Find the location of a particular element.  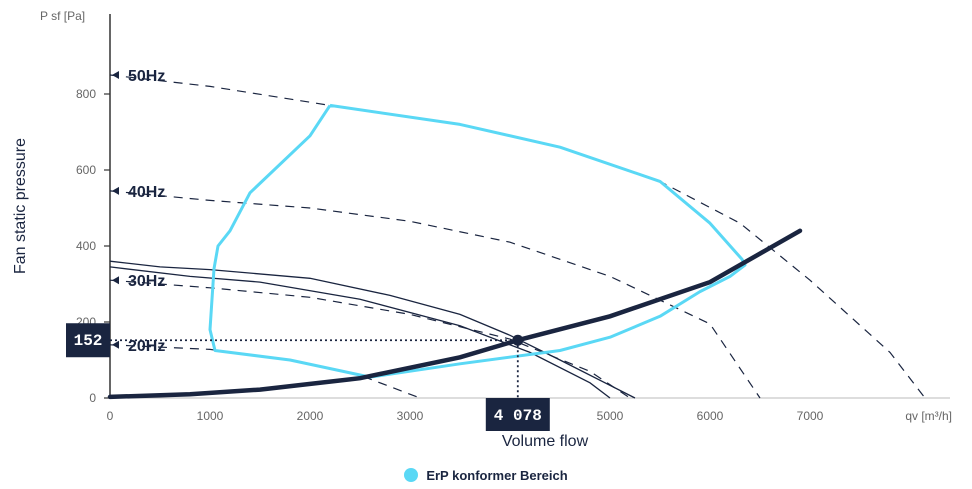

operating-point is located at coordinates (518, 340).